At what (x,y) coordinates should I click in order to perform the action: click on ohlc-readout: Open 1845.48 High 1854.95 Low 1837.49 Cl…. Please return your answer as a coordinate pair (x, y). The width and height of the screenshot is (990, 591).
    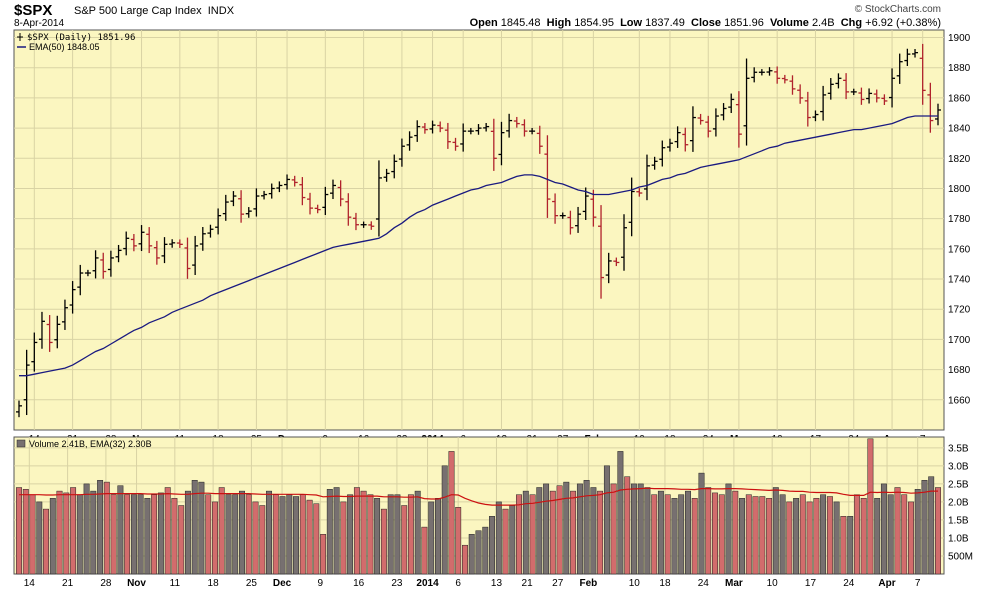
    Looking at the image, I should click on (705, 23).